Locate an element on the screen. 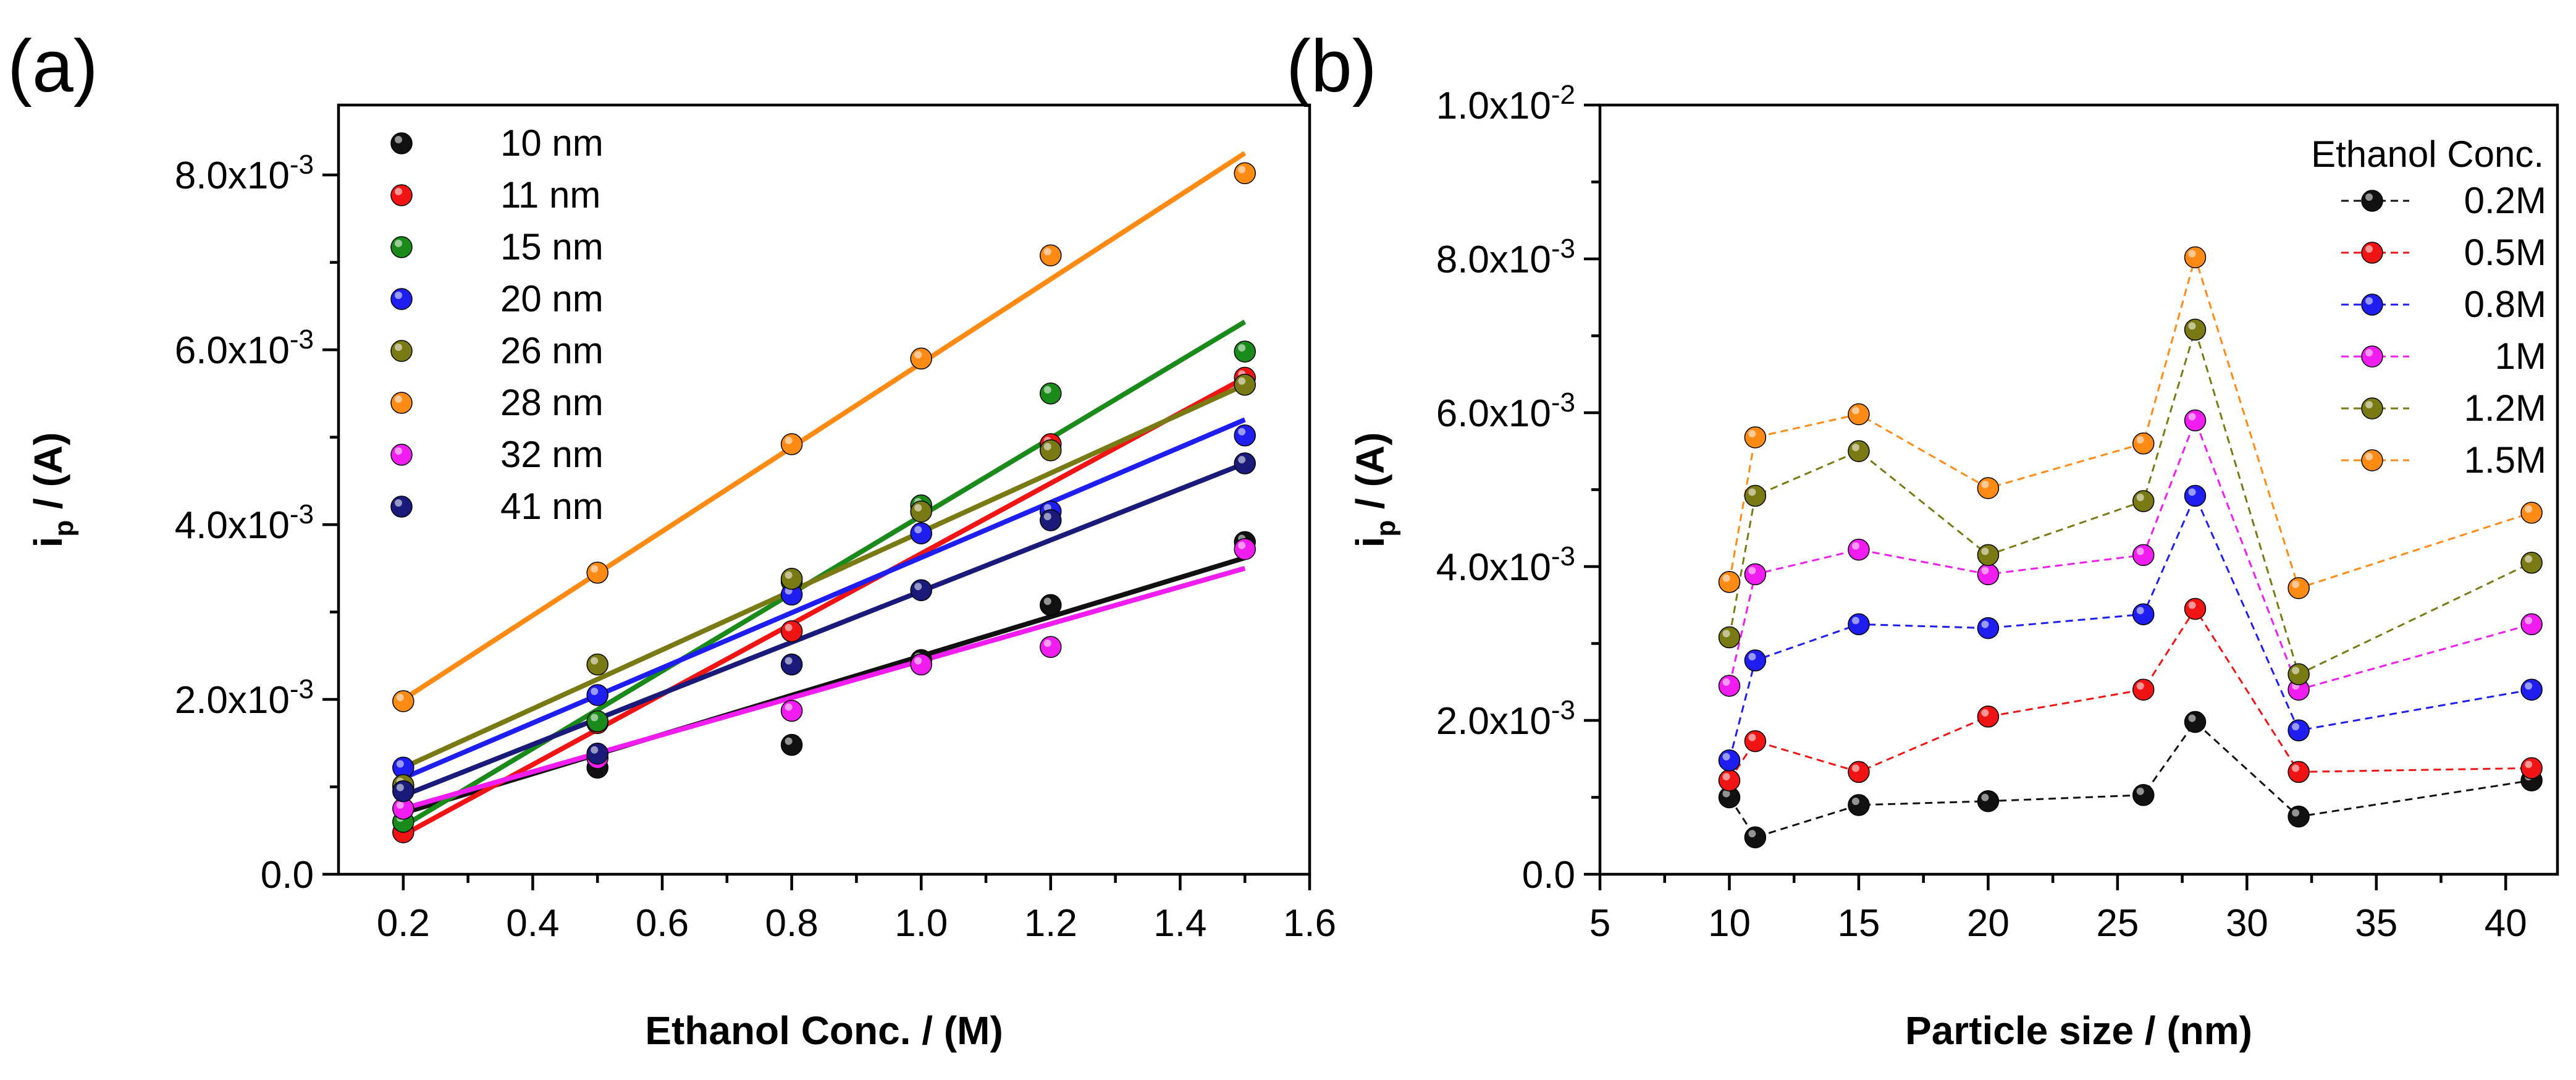 The width and height of the screenshot is (2576, 1080). legend-label: 41 nm is located at coordinates (552, 506).